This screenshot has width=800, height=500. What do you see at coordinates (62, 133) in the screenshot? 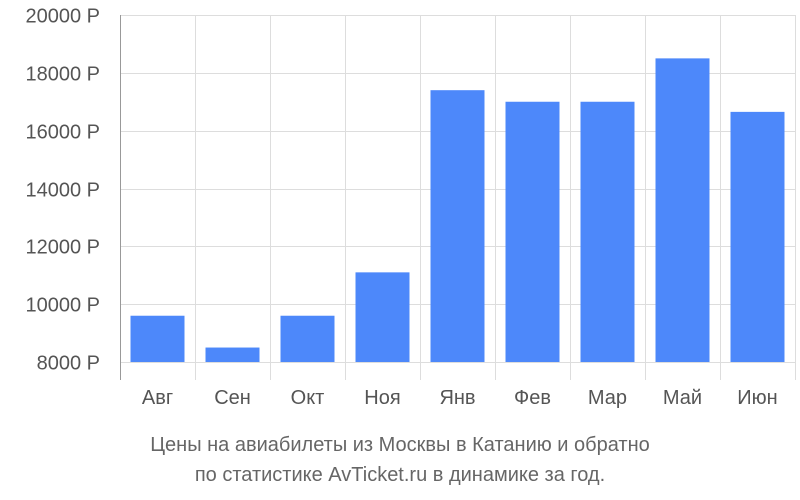
I see `y-tick-label: 16000 Р` at bounding box center [62, 133].